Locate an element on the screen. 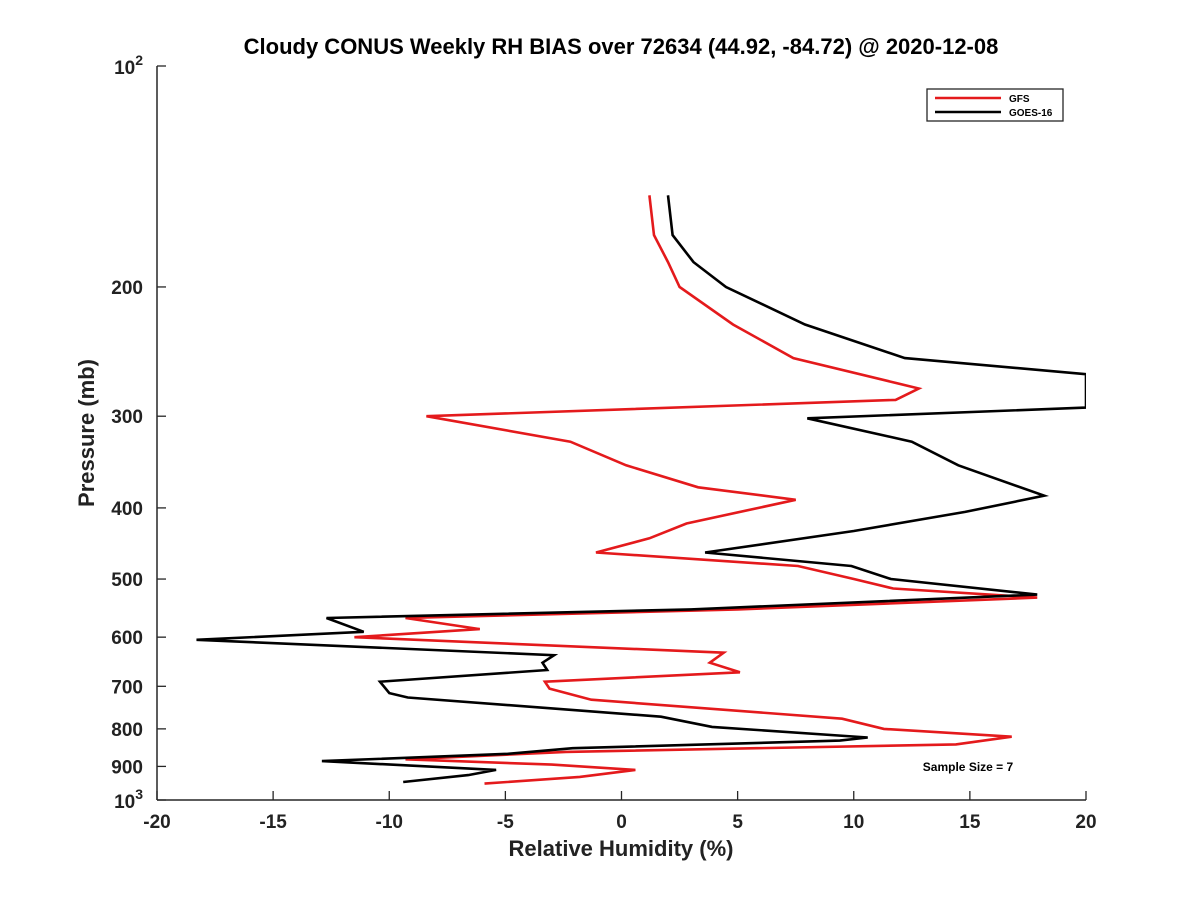 The width and height of the screenshot is (1200, 900). x-tick-label: -20 is located at coordinates (156, 822).